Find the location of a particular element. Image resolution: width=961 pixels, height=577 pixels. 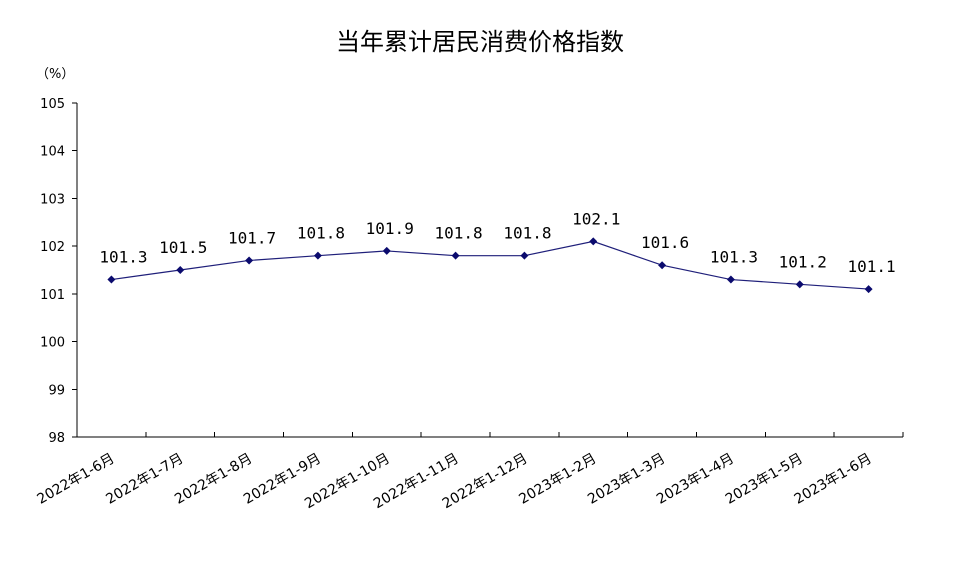

x-tick-label: 2022年1-7月 is located at coordinates (144, 479).